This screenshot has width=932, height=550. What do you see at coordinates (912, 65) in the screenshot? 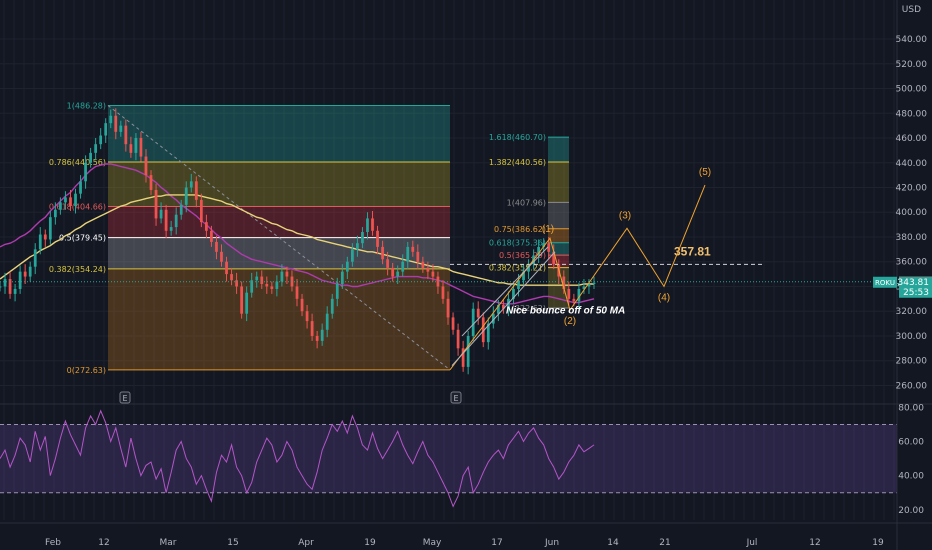
I see `price-tick-label: 520.00` at bounding box center [912, 65].